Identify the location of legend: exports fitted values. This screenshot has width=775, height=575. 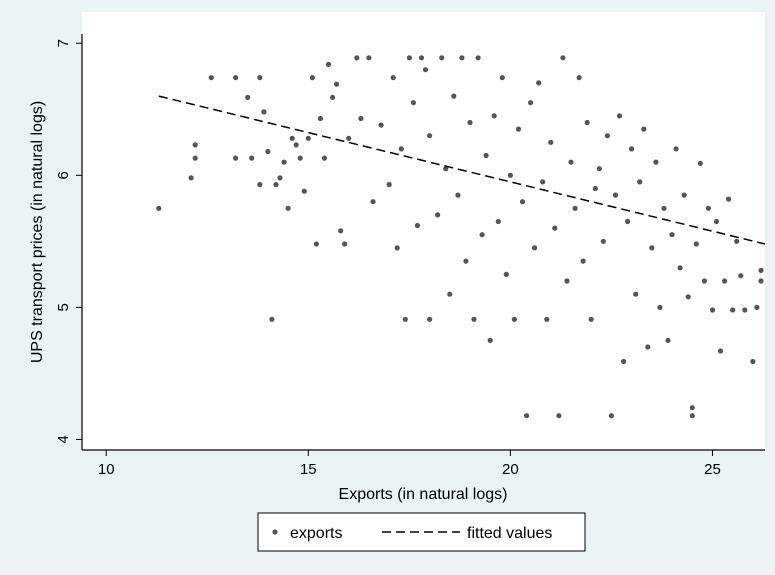
(421, 532).